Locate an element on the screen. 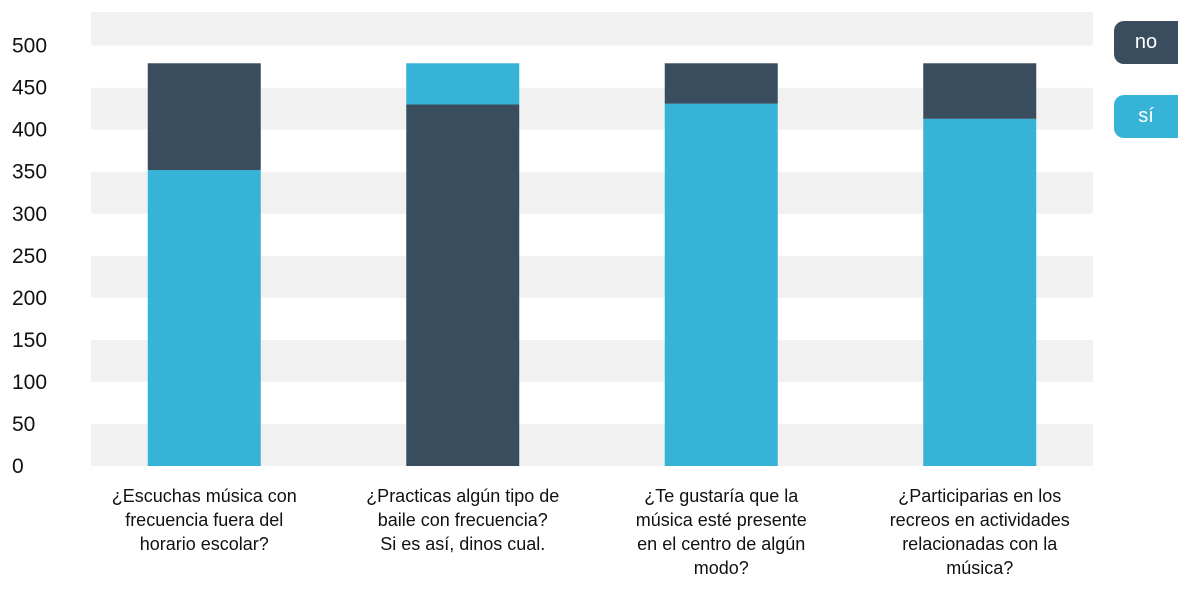 Image resolution: width=1178 pixels, height=598 pixels. y-tick-label: 250 is located at coordinates (29, 256).